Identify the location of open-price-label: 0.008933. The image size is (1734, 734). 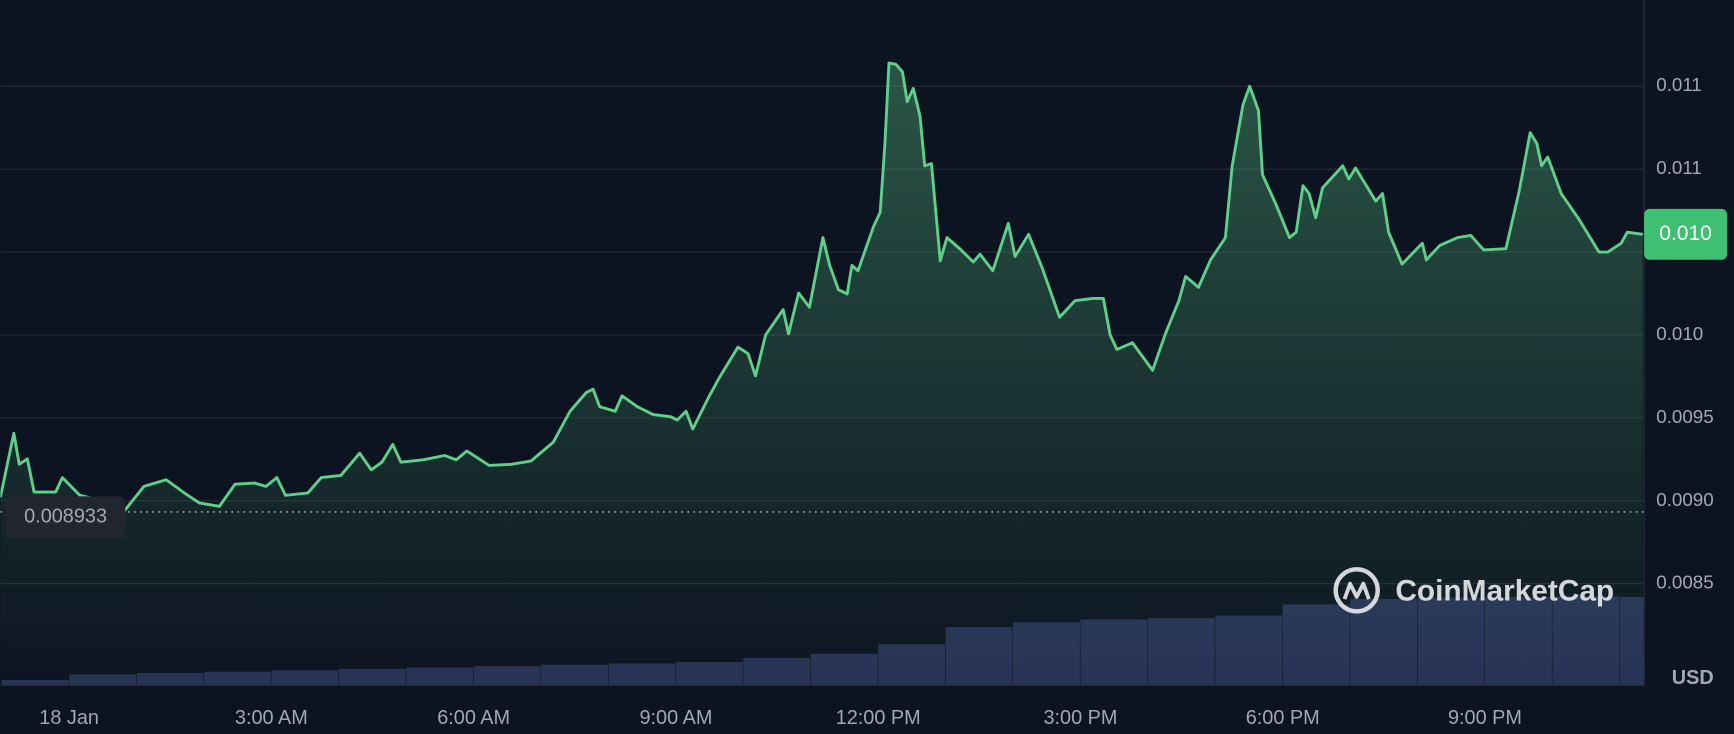
(65, 517).